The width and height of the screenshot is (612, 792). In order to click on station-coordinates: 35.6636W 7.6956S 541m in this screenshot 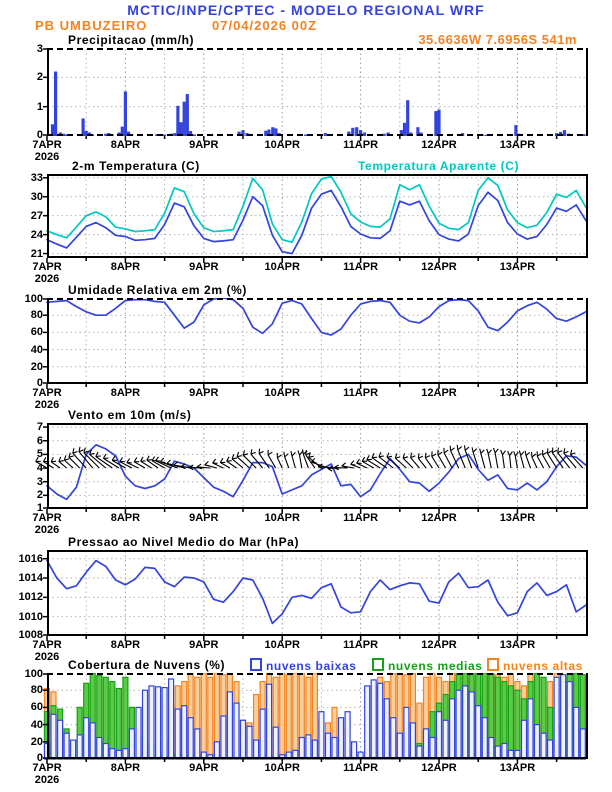, I will do `click(497, 39)`.